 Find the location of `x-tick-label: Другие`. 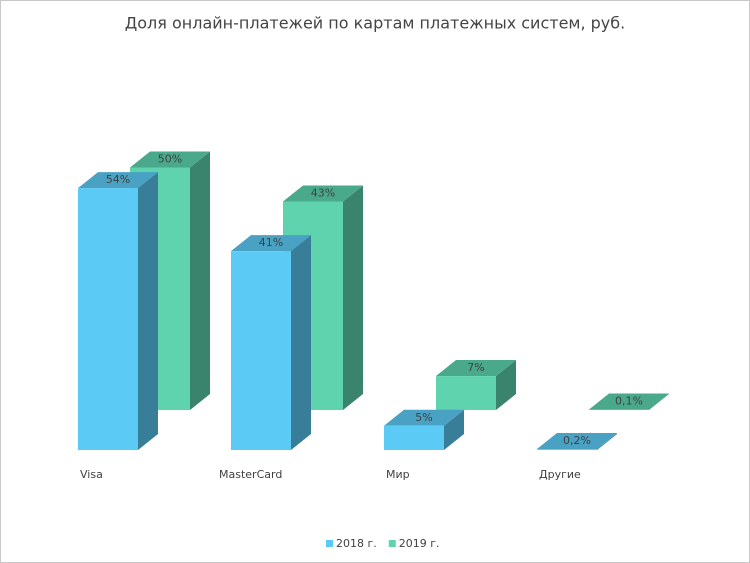

x-tick-label: Другие is located at coordinates (560, 474).